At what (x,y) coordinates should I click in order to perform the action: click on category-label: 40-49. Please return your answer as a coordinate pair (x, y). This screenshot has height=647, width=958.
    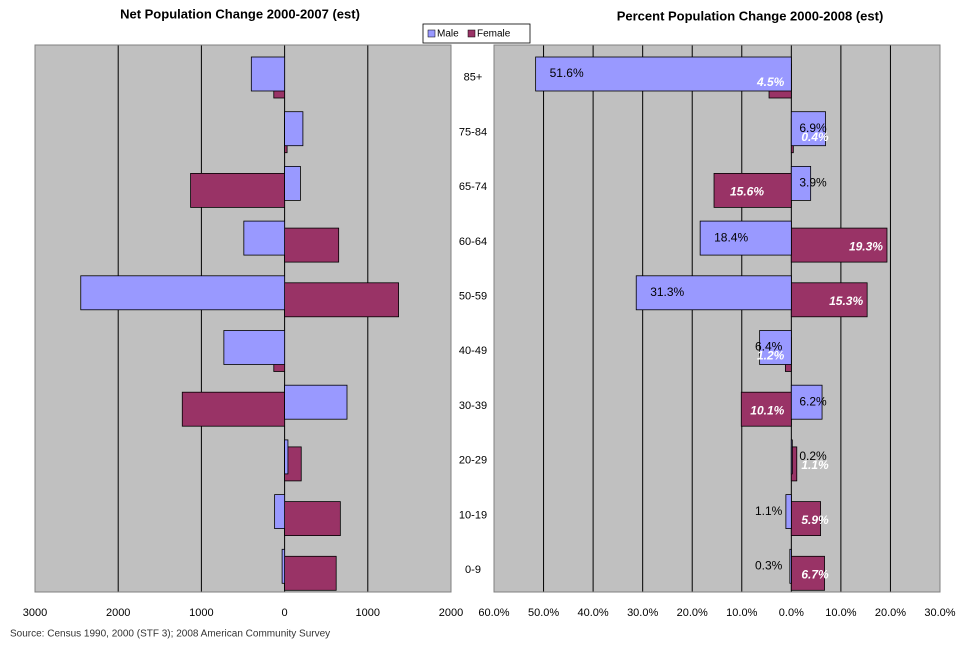
    Looking at the image, I should click on (473, 351).